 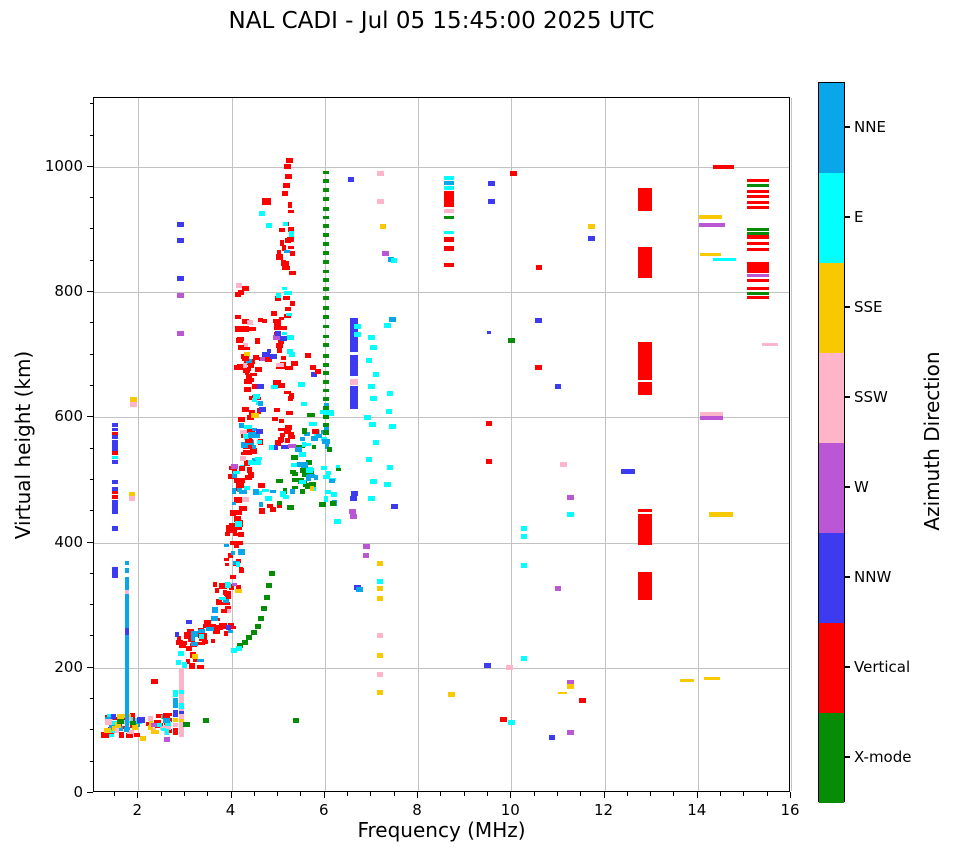 What do you see at coordinates (697, 810) in the screenshot?
I see `x-tick-label: 14` at bounding box center [697, 810].